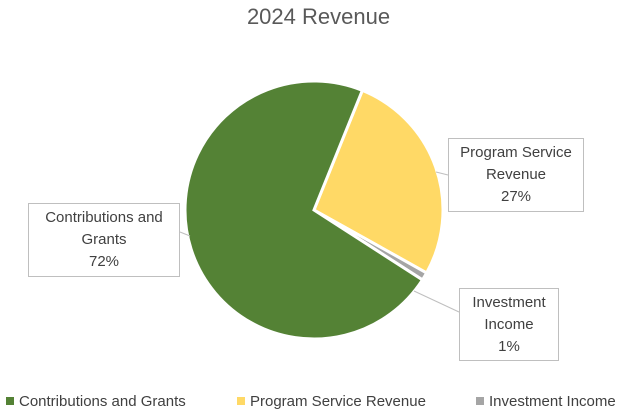  Describe the element at coordinates (480, 401) in the screenshot. I see `legend-swatch-investment` at that location.